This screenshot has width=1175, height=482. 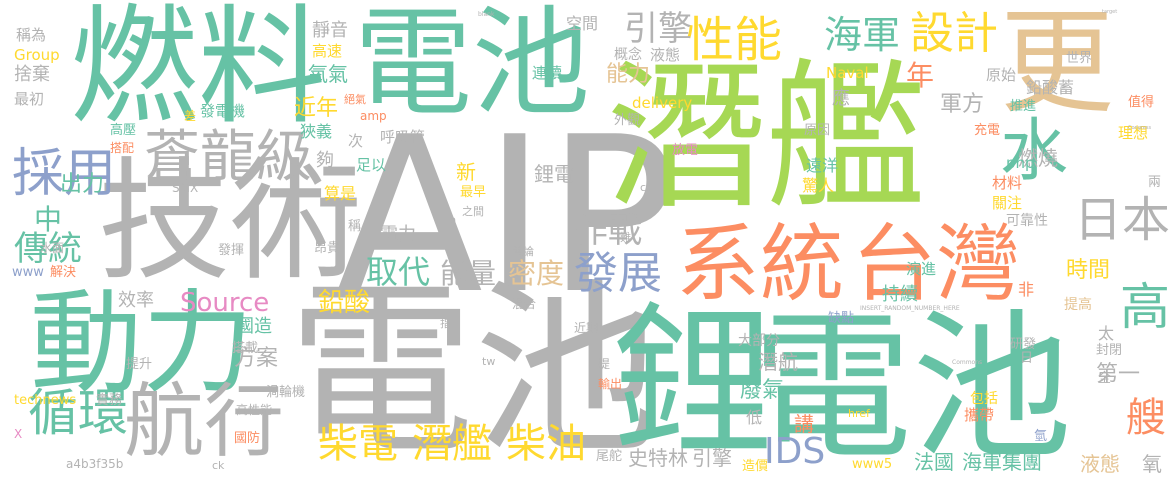 What do you see at coordinates (1023, 106) in the screenshot?
I see `word-propulsion: 推進` at bounding box center [1023, 106].